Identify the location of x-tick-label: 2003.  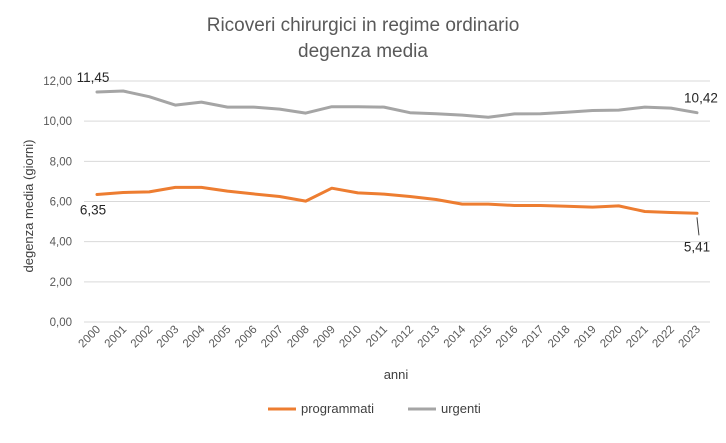
(168, 337).